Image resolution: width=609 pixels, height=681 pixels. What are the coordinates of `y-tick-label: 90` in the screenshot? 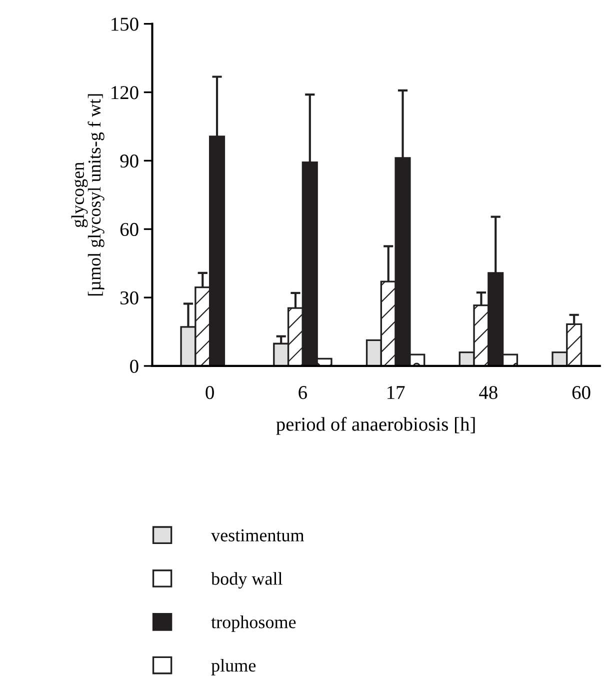 It's located at (129, 161).